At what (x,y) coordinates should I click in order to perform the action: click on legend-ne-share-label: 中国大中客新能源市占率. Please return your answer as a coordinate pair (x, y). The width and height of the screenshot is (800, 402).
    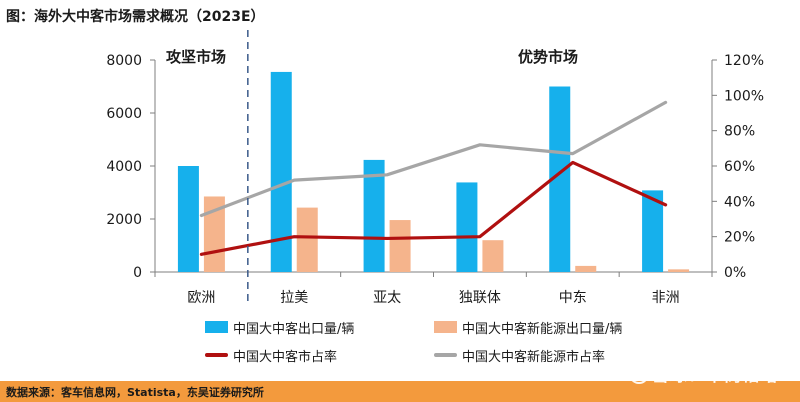
    Looking at the image, I should click on (534, 357).